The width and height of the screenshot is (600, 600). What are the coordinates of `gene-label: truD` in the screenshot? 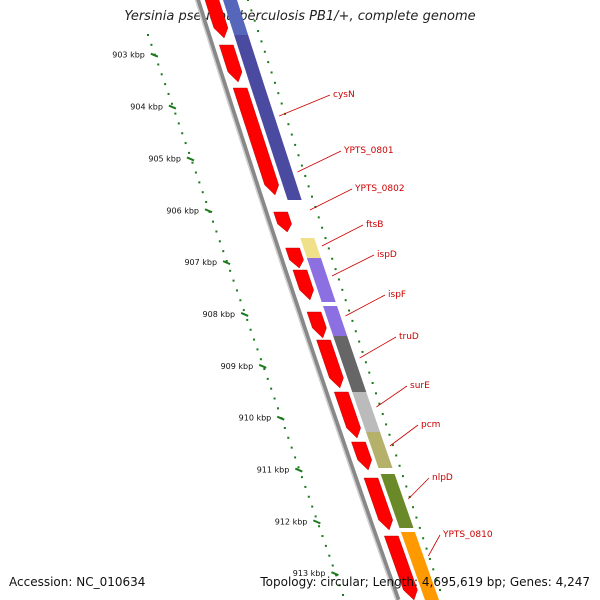 It's located at (409, 337).